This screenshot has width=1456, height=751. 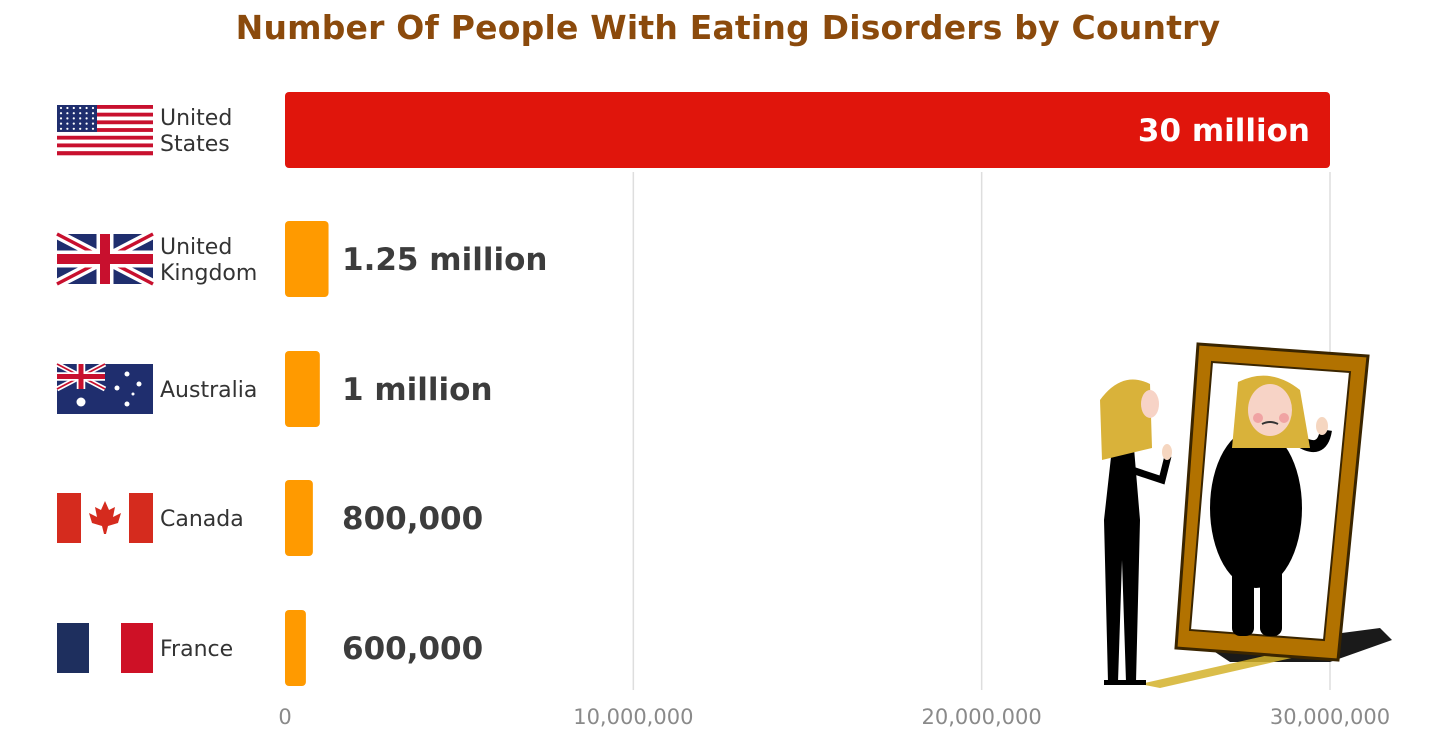 I want to click on france-flag, so click(x=105, y=648).